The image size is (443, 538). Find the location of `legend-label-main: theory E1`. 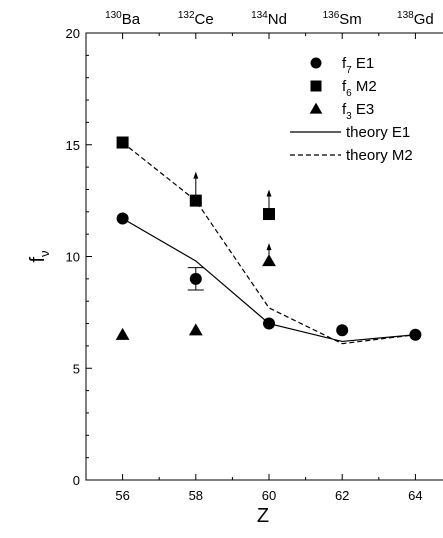

legend-label-main: theory E1 is located at coordinates (378, 132).